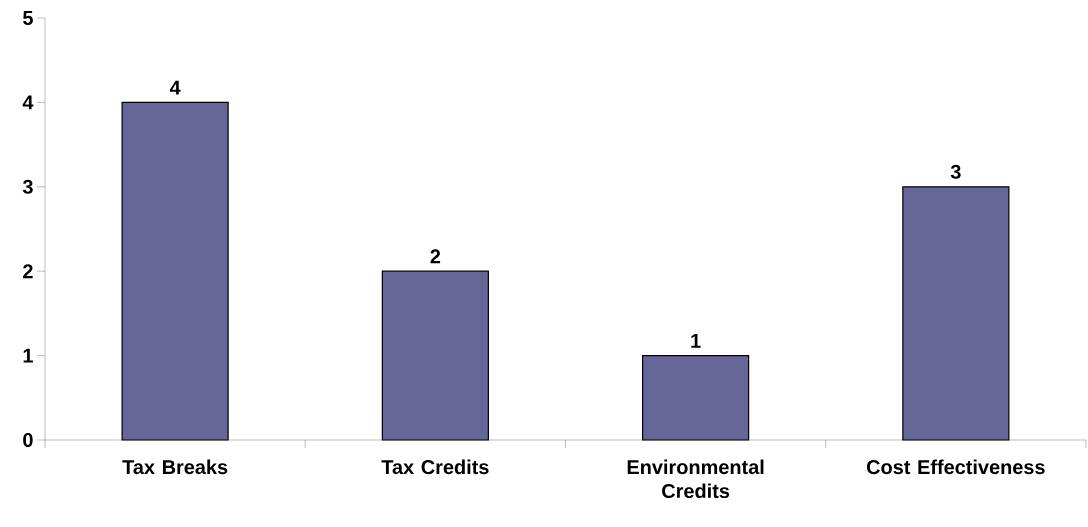  What do you see at coordinates (28, 18) in the screenshot?
I see `y-tick-label: 5` at bounding box center [28, 18].